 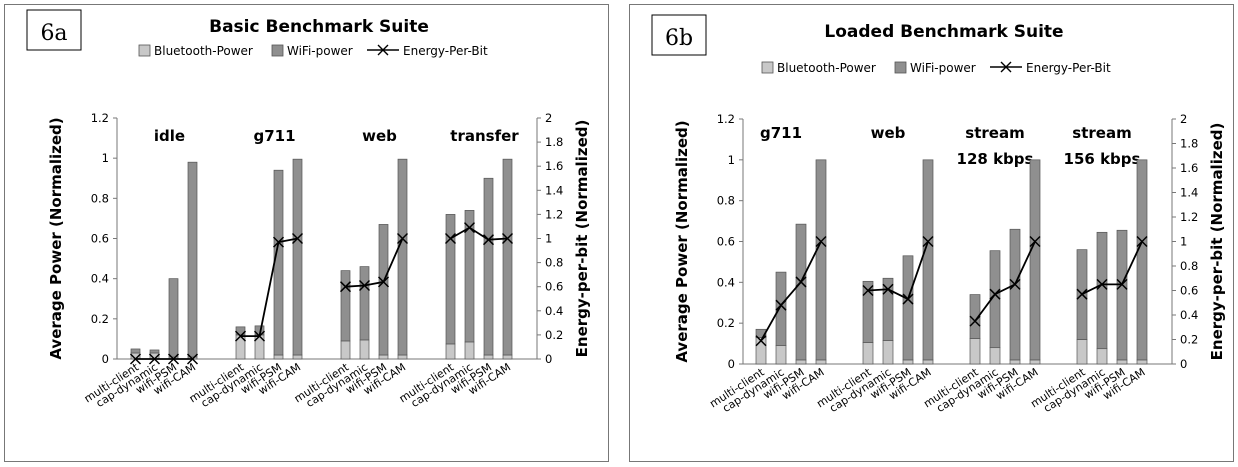 What do you see at coordinates (726, 282) in the screenshot?
I see `y-tick-label: 0.4` at bounding box center [726, 282].